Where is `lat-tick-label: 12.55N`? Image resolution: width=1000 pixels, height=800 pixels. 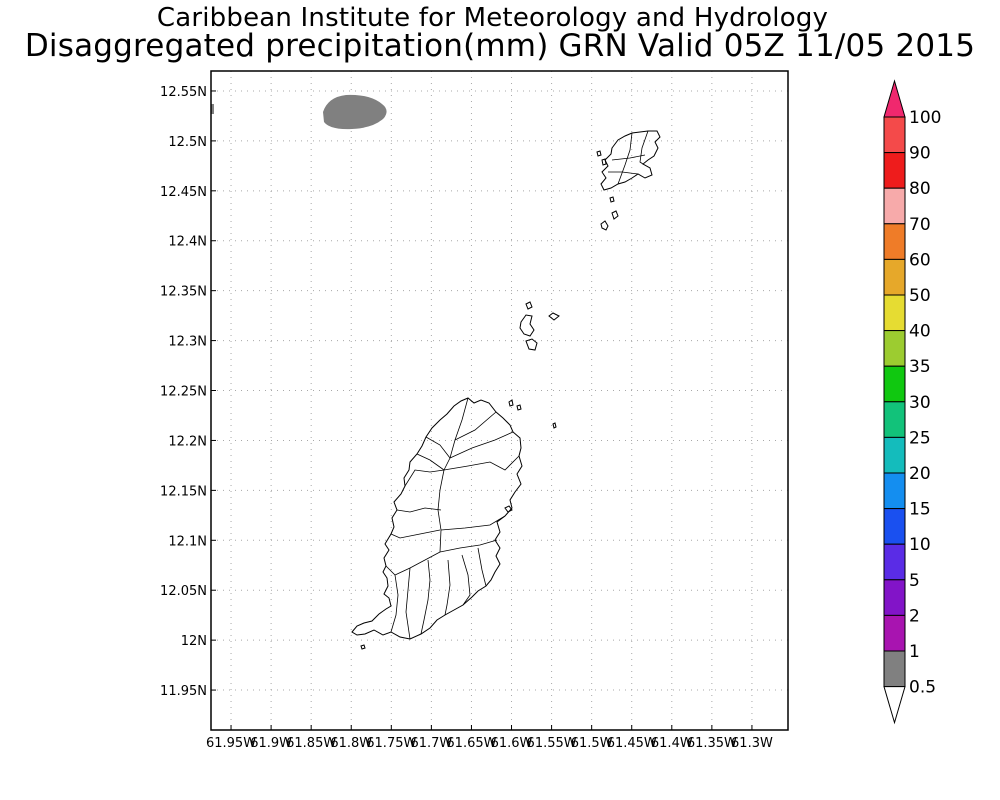
lat-tick-label: 12.55N is located at coordinates (183, 92).